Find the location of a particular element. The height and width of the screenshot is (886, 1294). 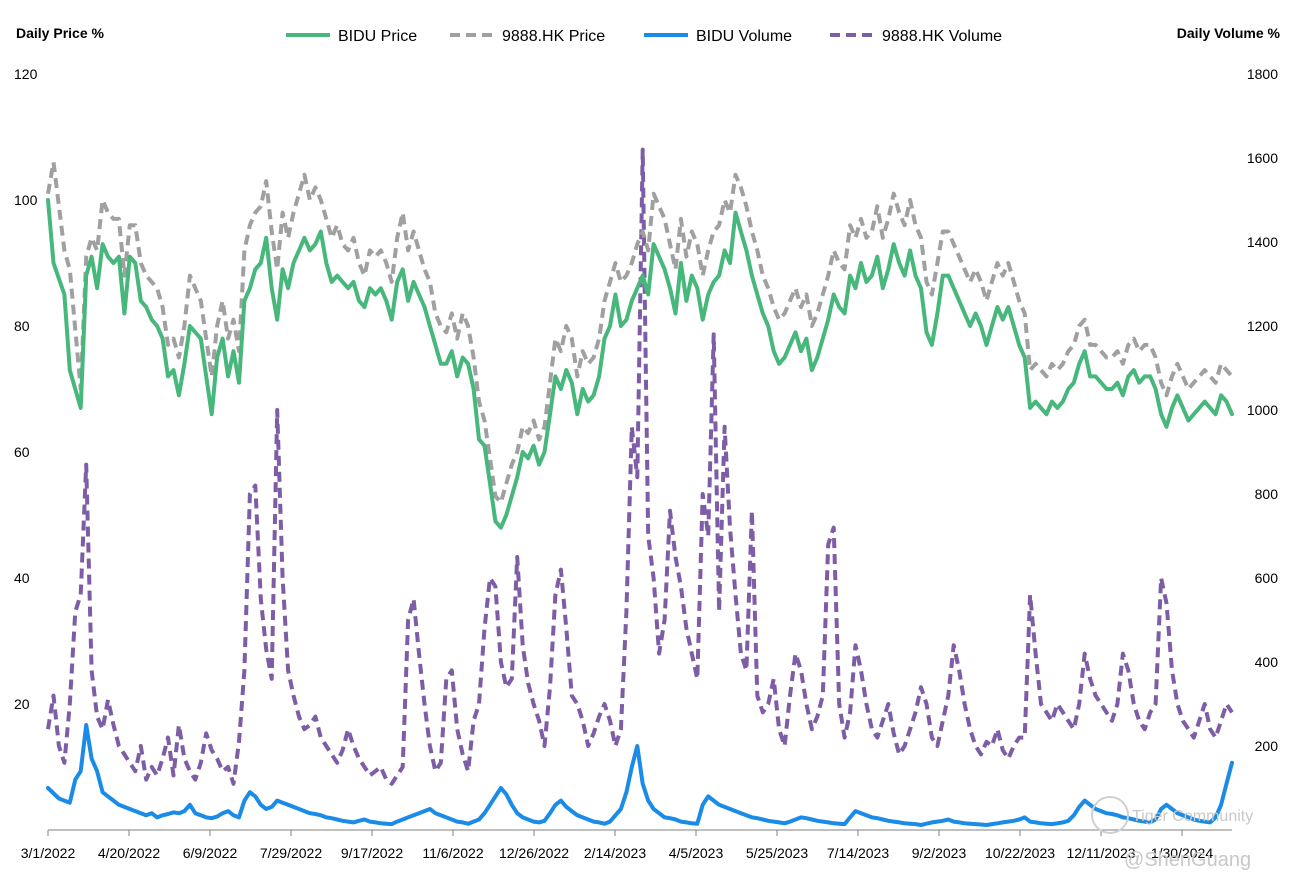

right-tick-label: 600 is located at coordinates (1267, 578).